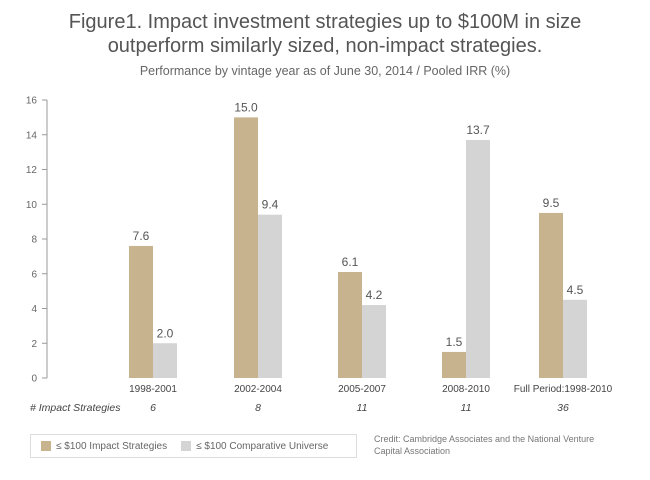  Describe the element at coordinates (575, 290) in the screenshot. I see `bar-value-label: 4.5` at that location.